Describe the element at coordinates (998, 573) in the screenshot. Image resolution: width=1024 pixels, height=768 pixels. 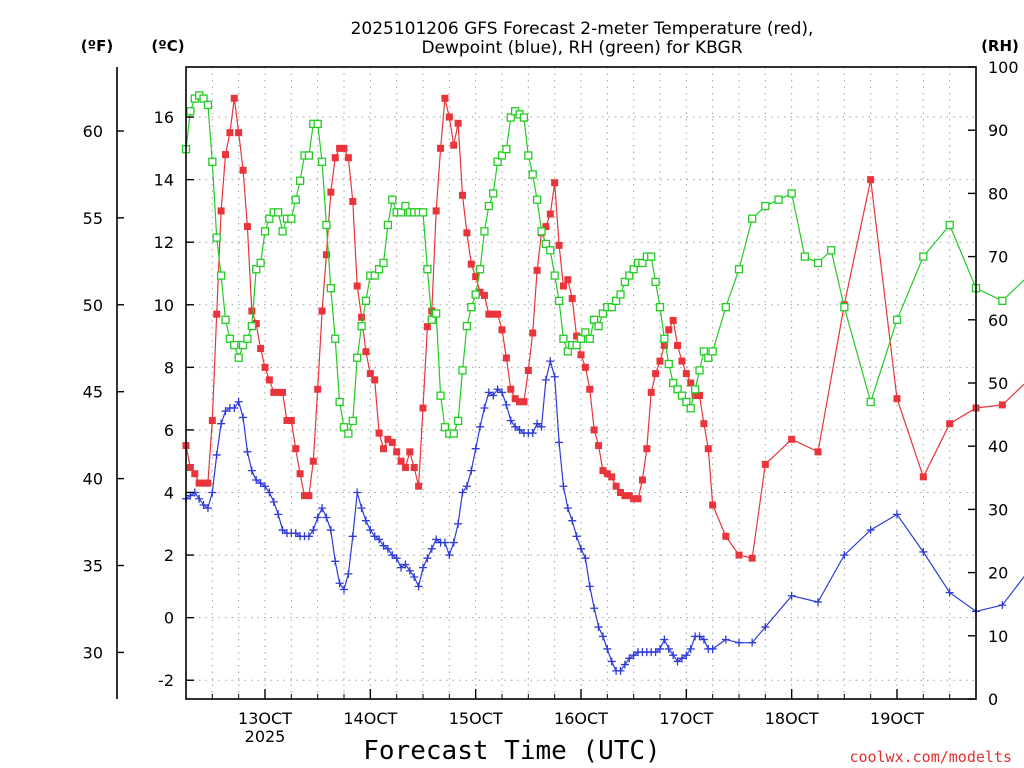
I see `rh-tick-label: 20` at that location.